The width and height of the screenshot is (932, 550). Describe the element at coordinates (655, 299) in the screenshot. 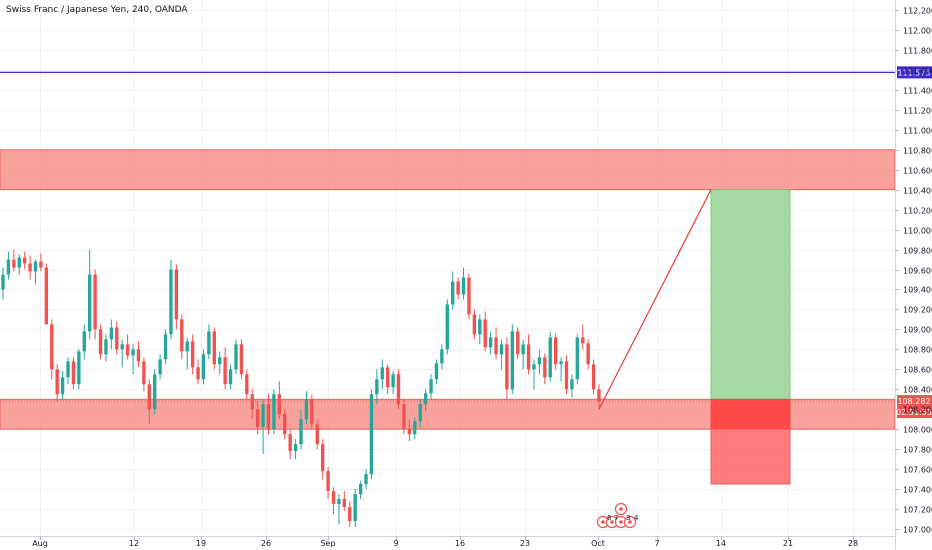

I see `projection-line` at that location.